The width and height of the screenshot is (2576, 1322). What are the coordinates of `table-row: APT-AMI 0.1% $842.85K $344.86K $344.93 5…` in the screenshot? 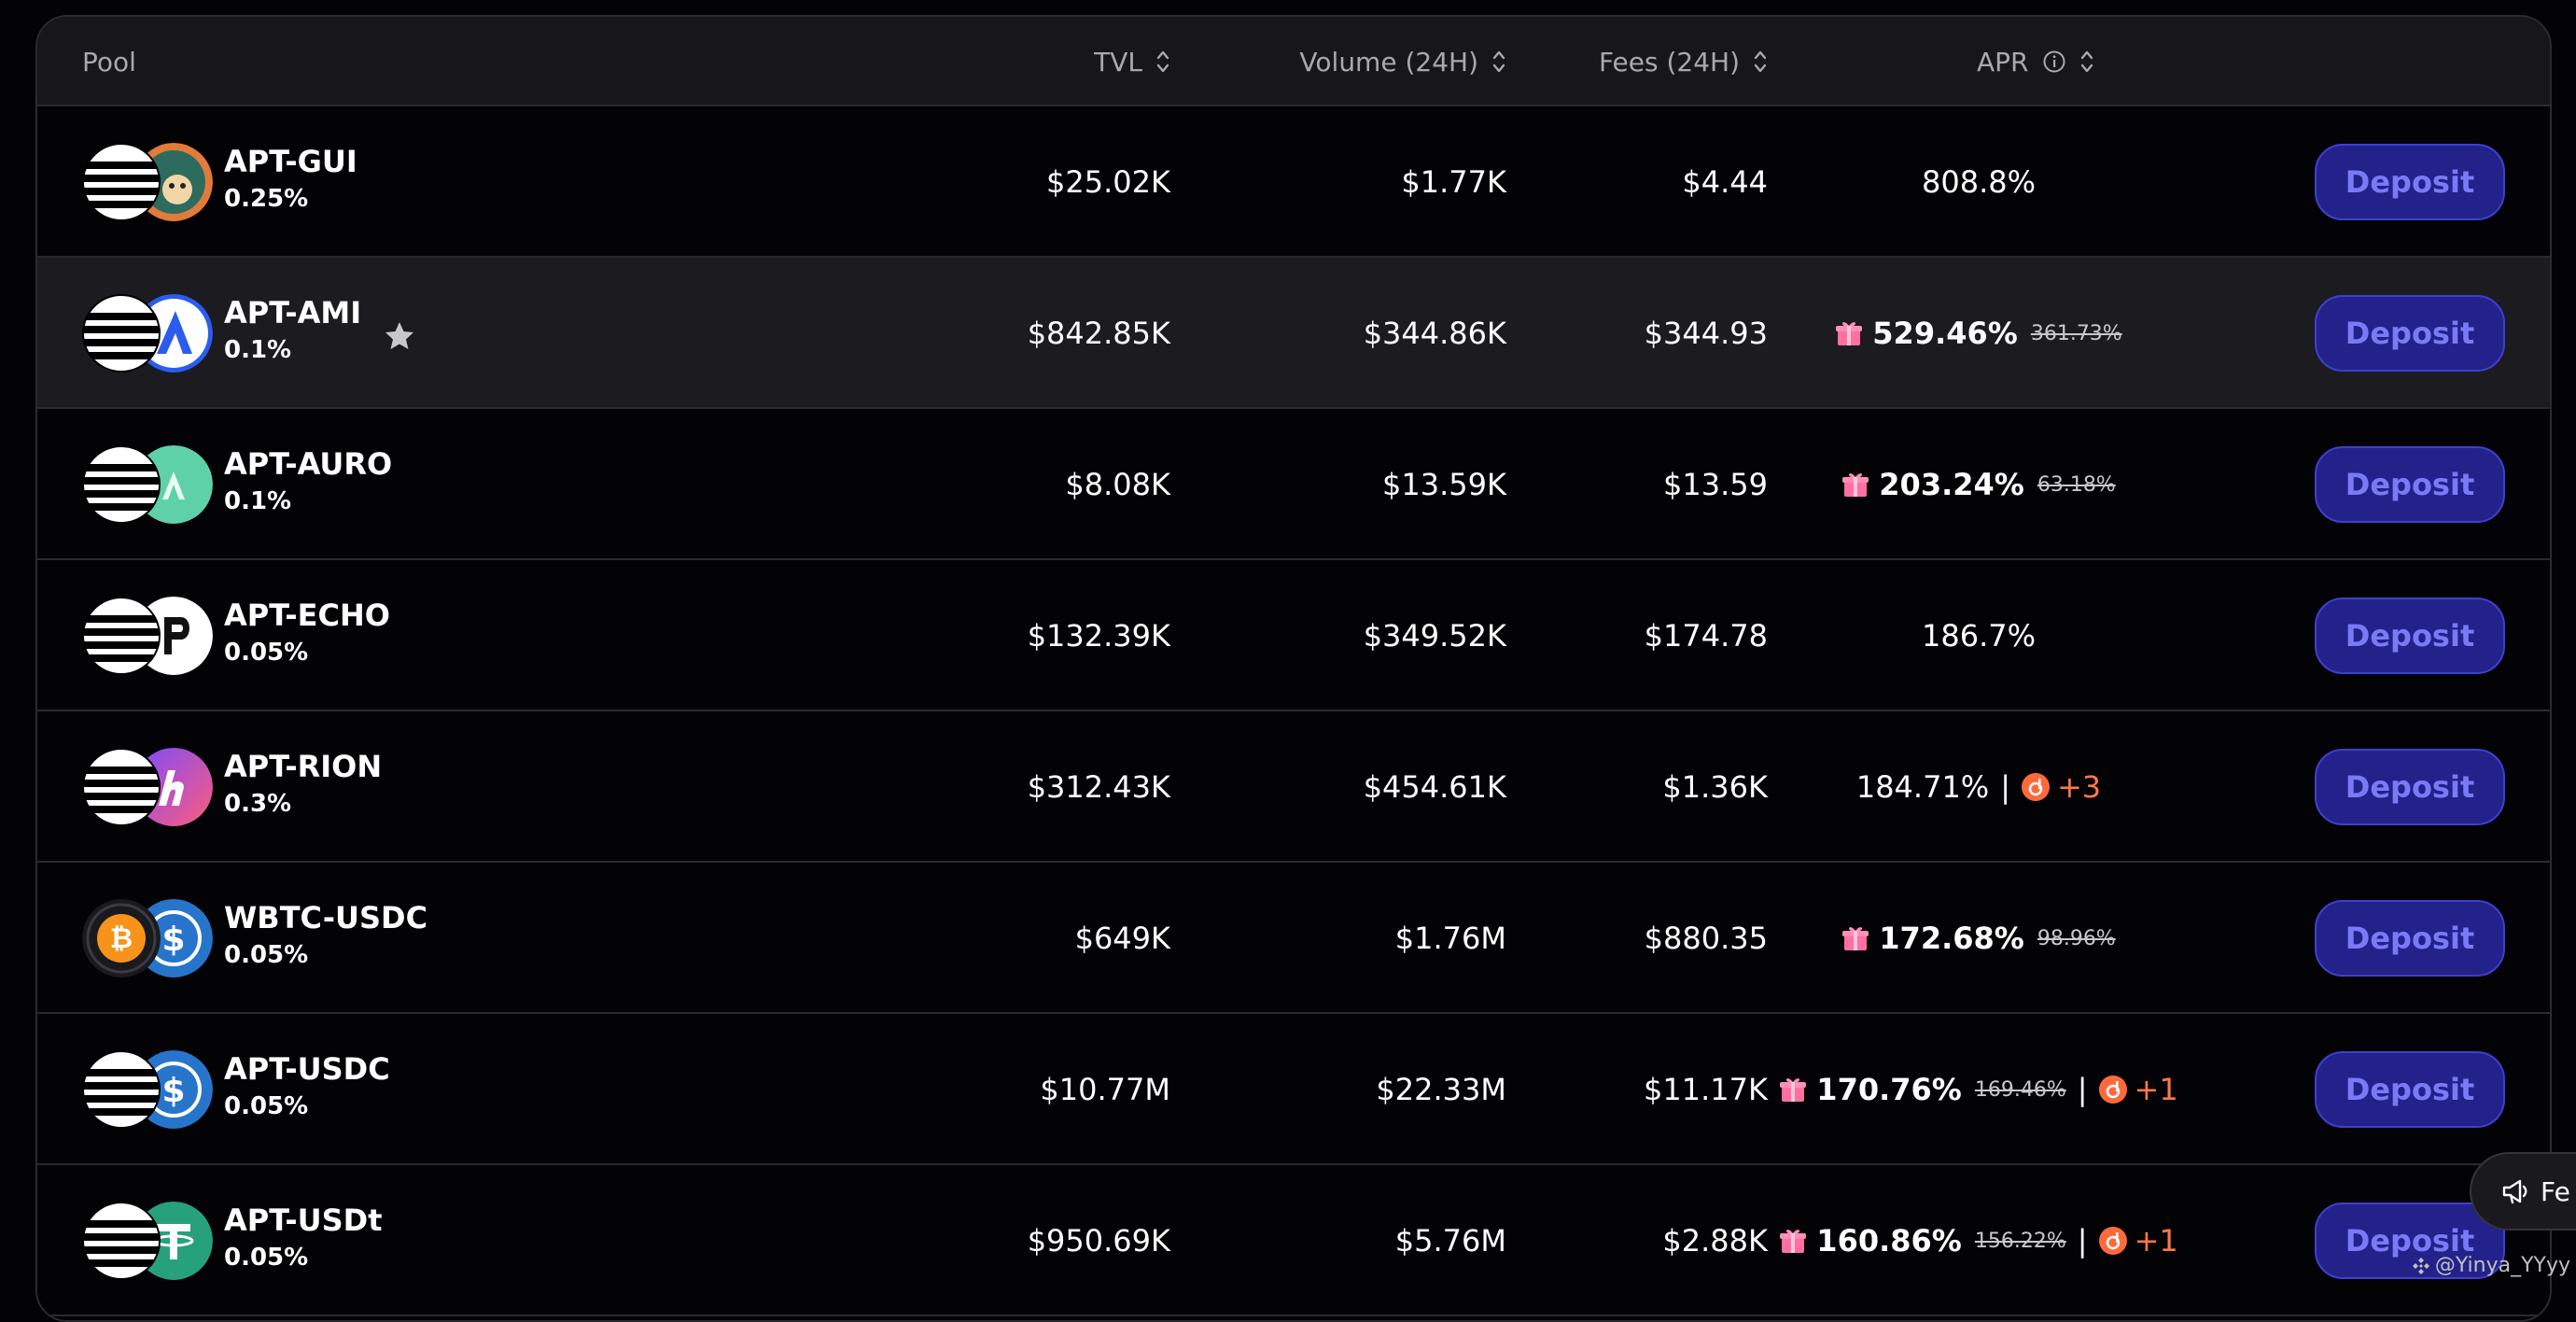 It's located at (1293, 333).